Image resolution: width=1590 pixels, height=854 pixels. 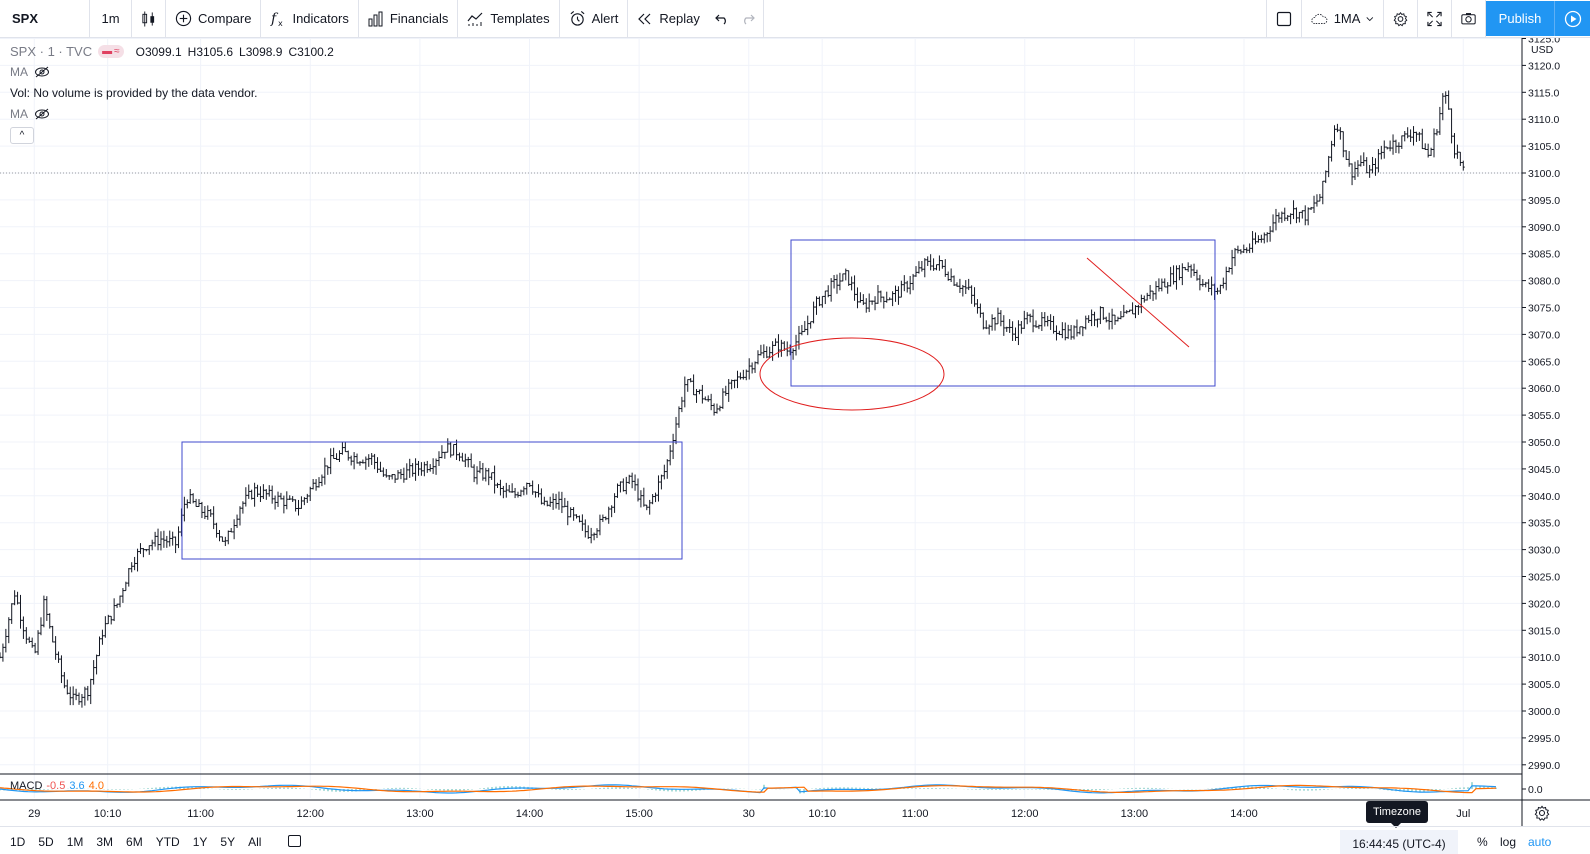 What do you see at coordinates (644, 18) in the screenshot?
I see `rewind-icon` at bounding box center [644, 18].